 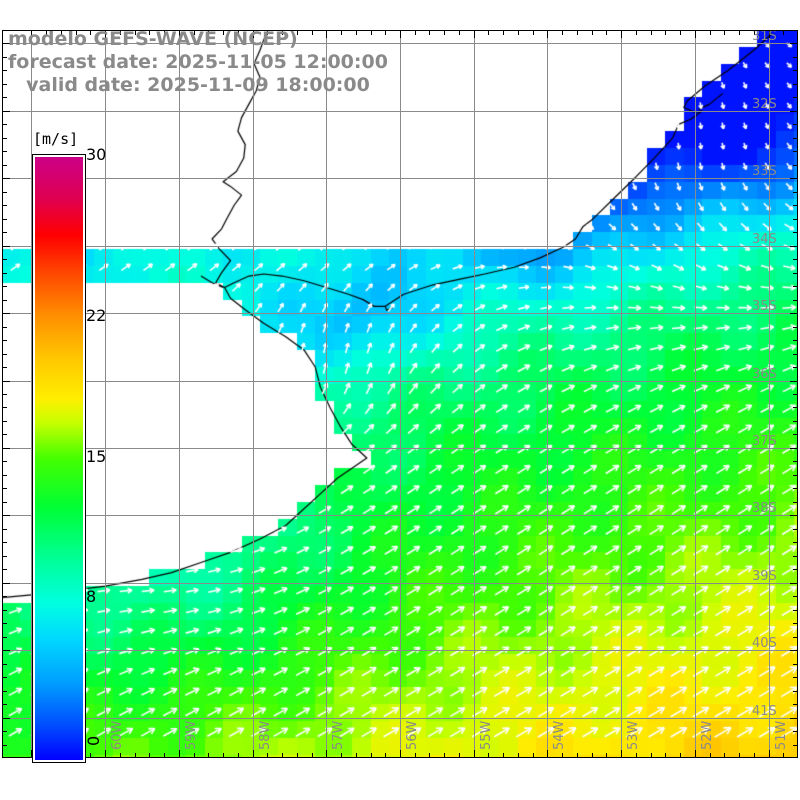 What do you see at coordinates (707, 735) in the screenshot?
I see `longitude-label: 52W` at bounding box center [707, 735].